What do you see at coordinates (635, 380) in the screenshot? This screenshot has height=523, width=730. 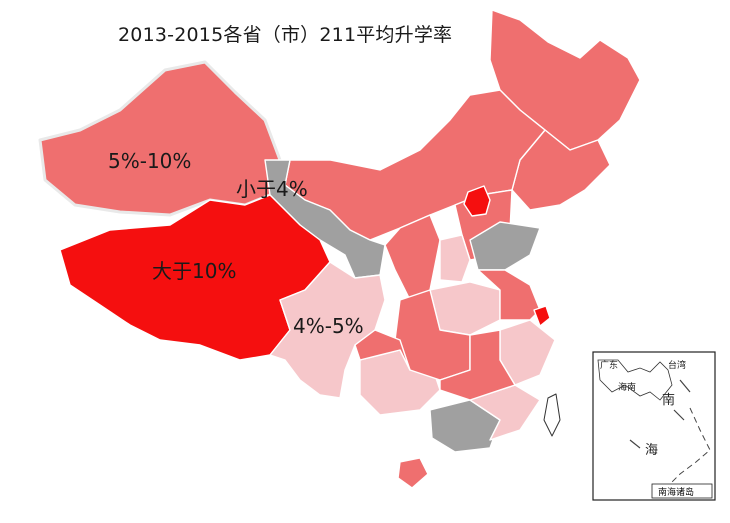 I see `inset-coastline` at bounding box center [635, 380].